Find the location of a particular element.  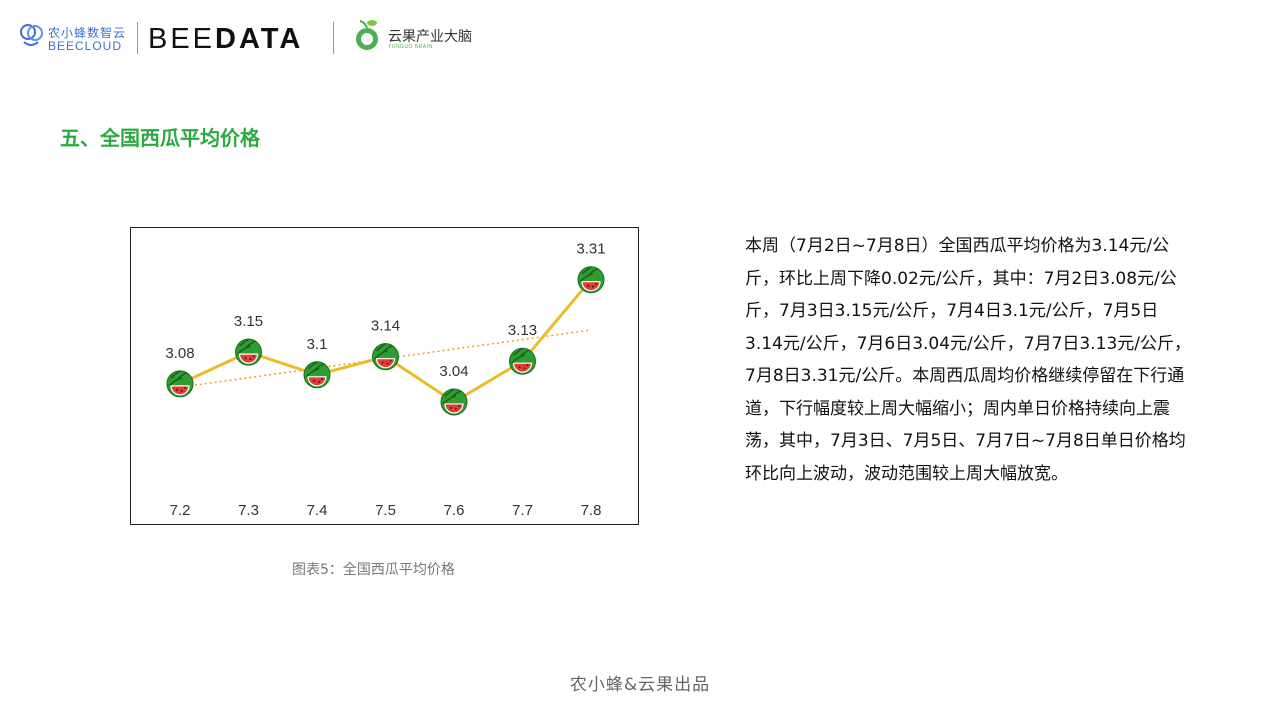

footer-credit: 农小蜂&云果出品 is located at coordinates (640, 685).